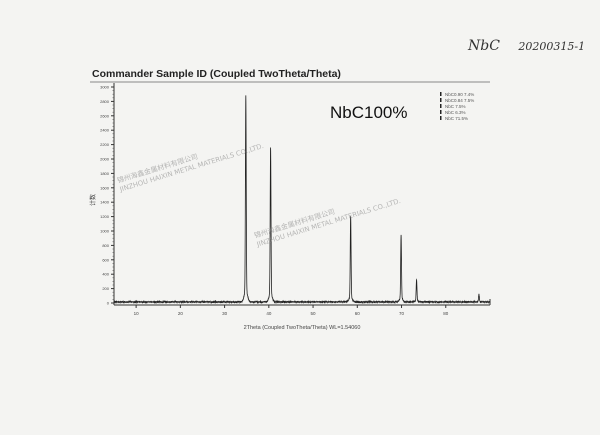 The width and height of the screenshot is (600, 435). Describe the element at coordinates (105, 216) in the screenshot. I see `y-tick-label: 1200` at that location.